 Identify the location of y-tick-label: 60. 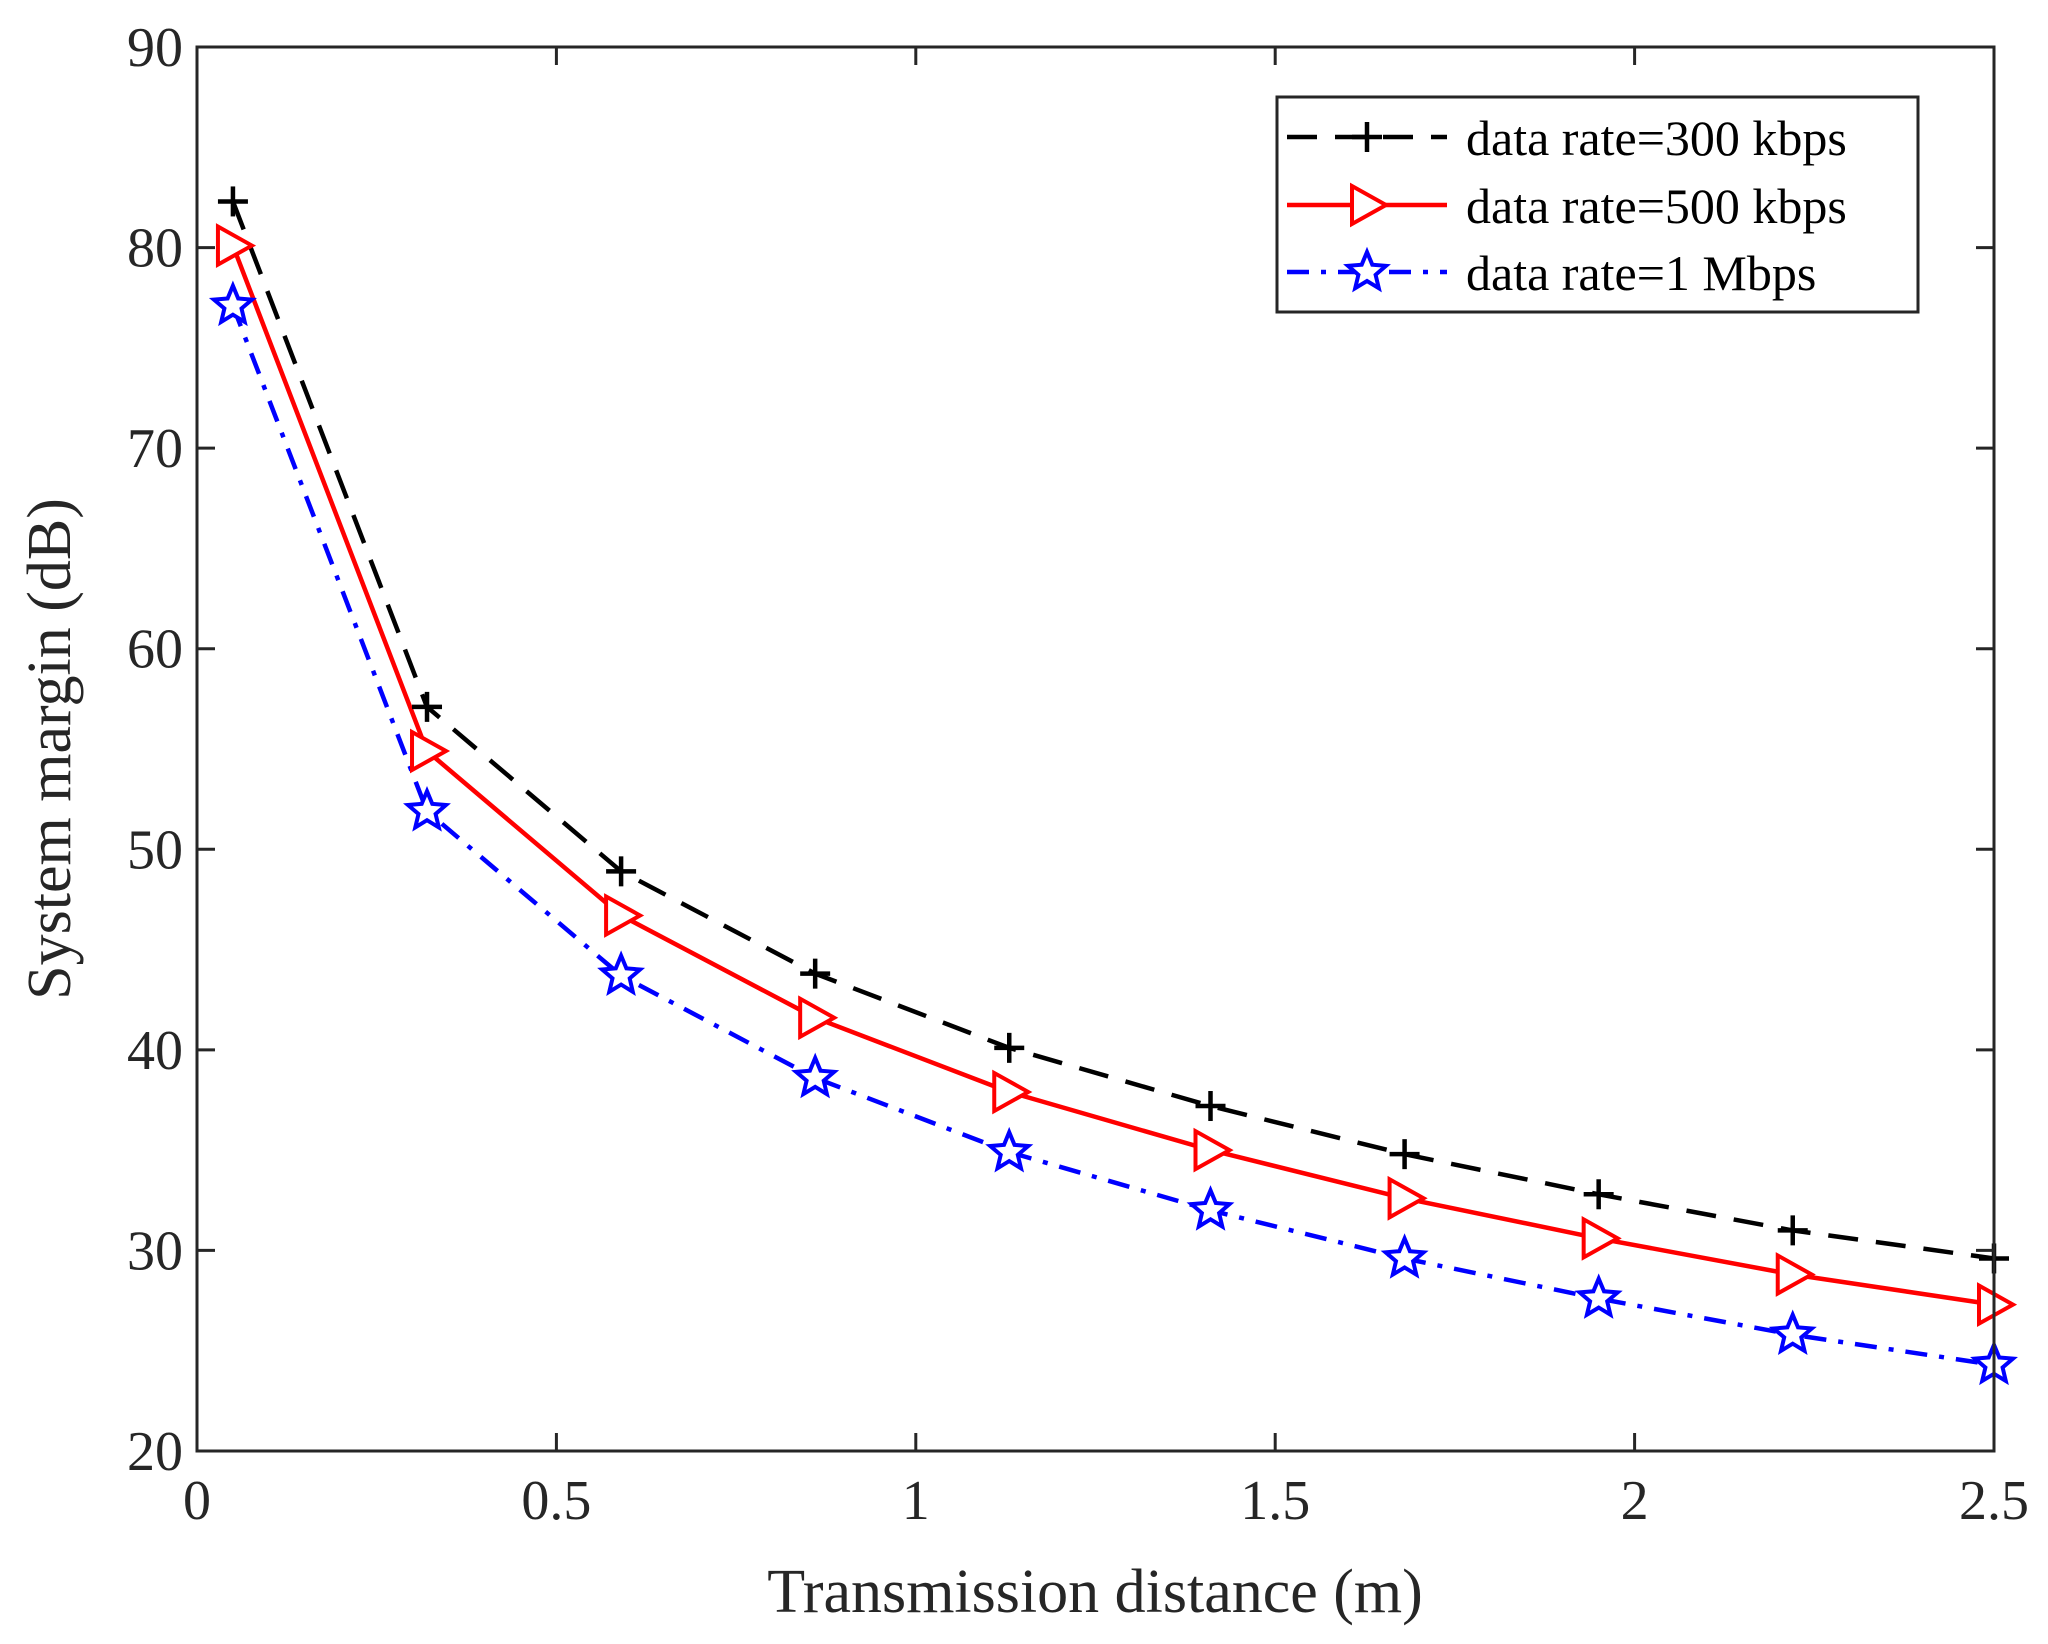
(155, 650).